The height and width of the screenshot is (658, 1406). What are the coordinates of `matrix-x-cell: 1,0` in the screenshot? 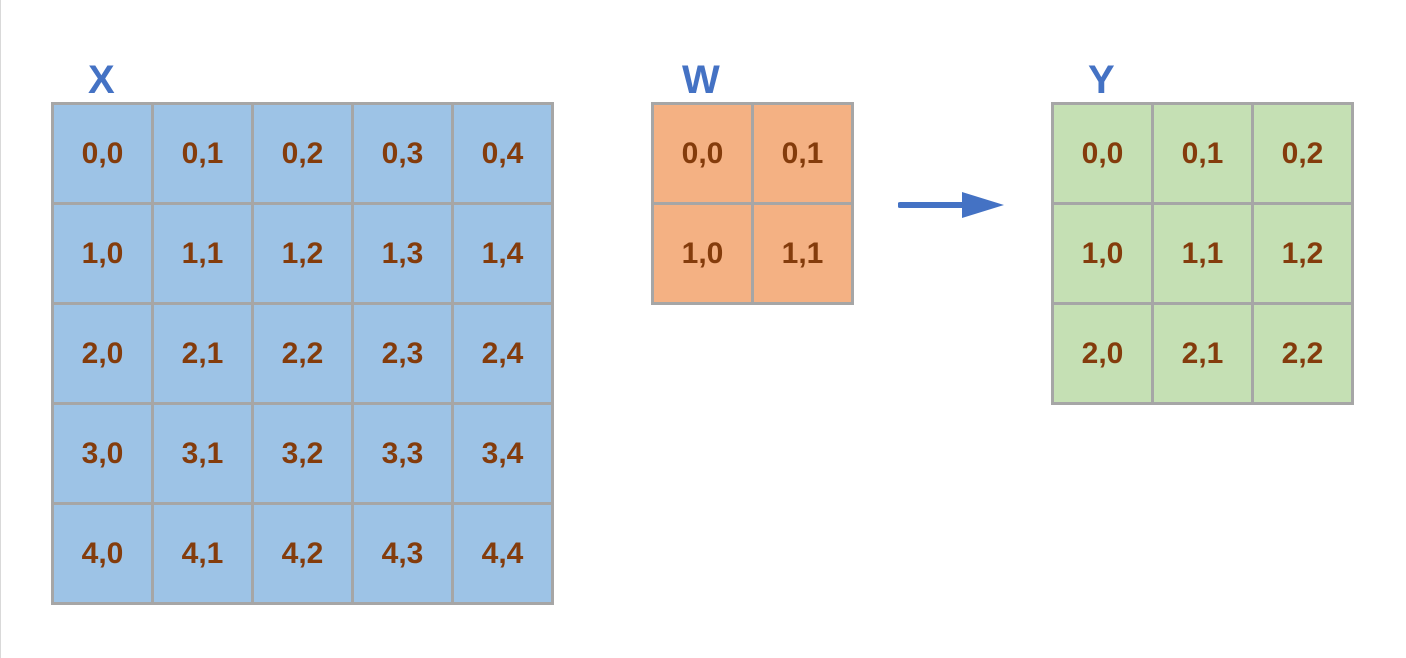 It's located at (102, 253).